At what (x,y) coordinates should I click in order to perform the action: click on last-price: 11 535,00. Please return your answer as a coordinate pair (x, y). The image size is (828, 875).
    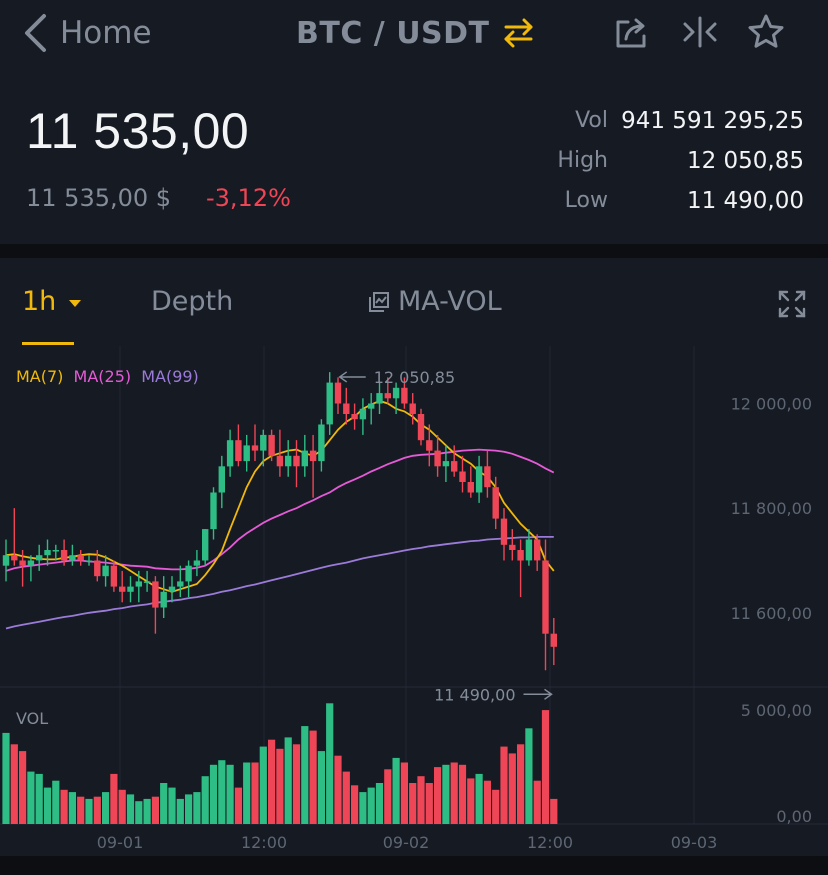
    Looking at the image, I should click on (138, 131).